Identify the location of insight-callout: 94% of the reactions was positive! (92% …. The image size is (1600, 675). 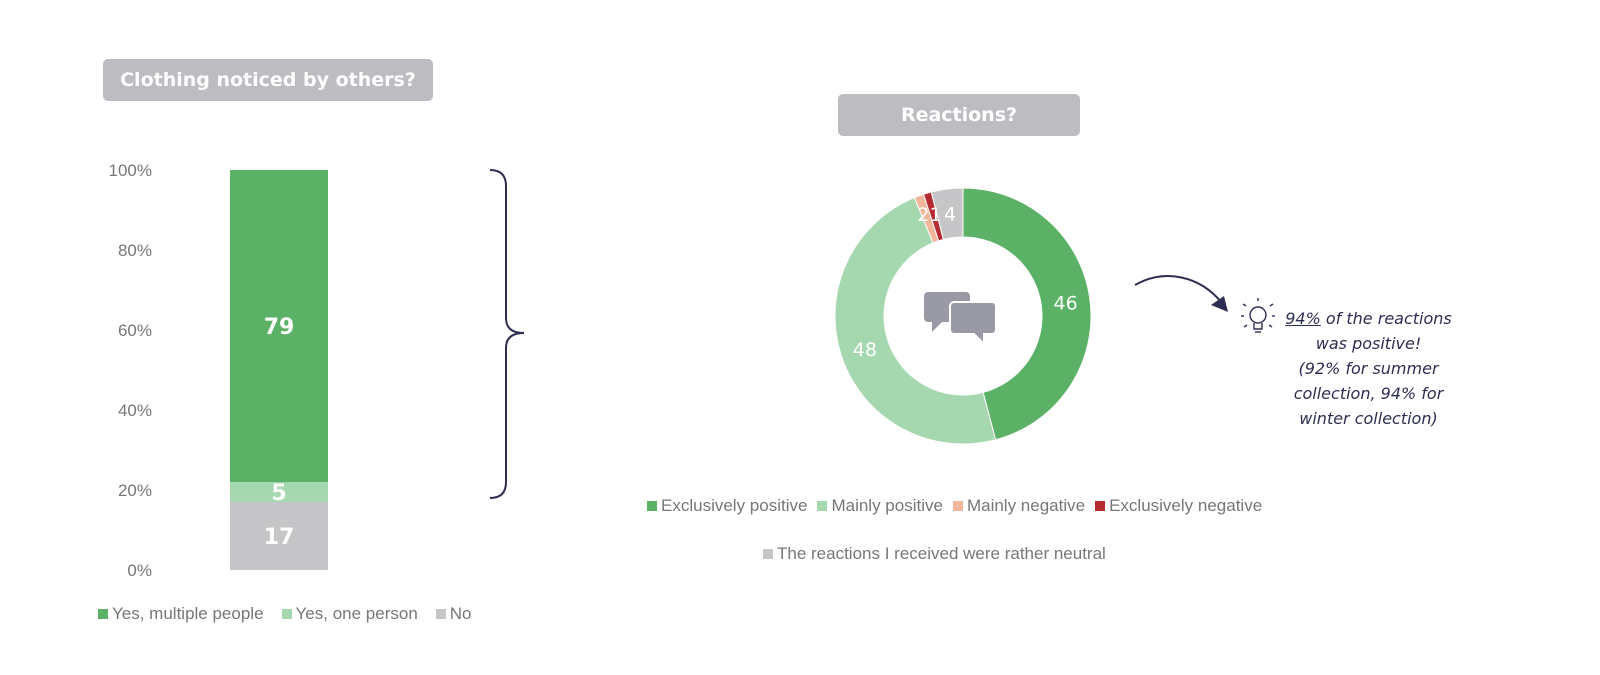
(1368, 368).